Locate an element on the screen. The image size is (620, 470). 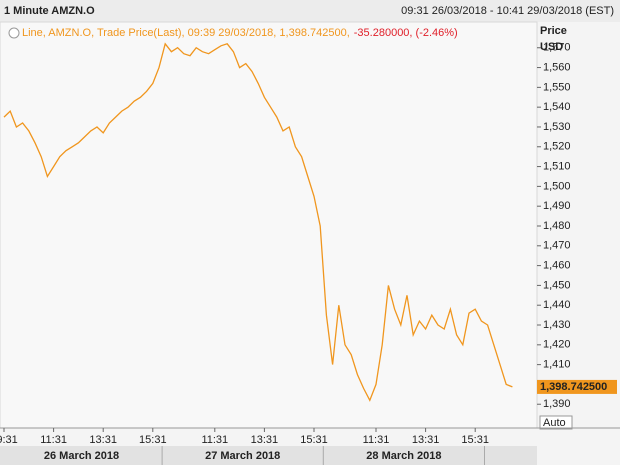
y-tick-label: 1,490 is located at coordinates (557, 206).